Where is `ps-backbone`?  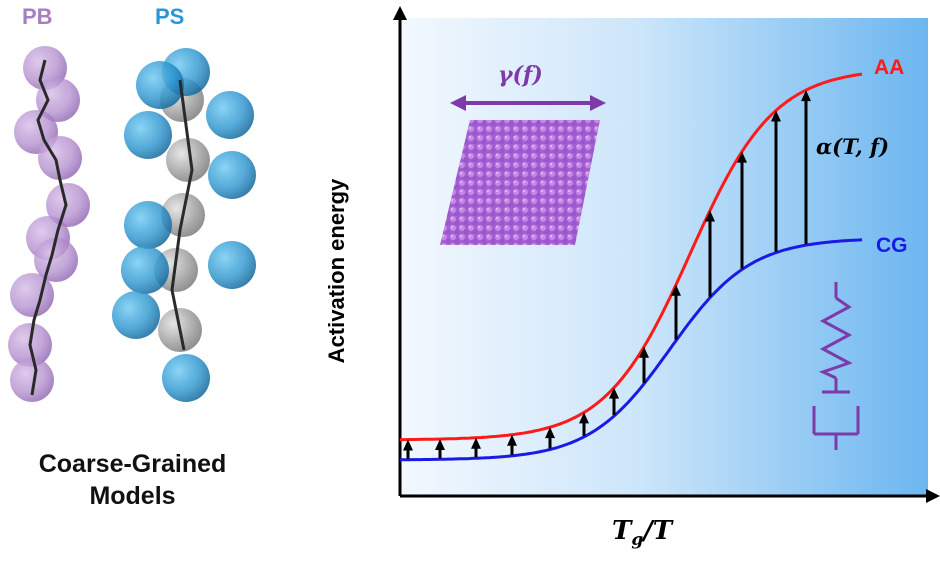
ps-backbone is located at coordinates (182, 215).